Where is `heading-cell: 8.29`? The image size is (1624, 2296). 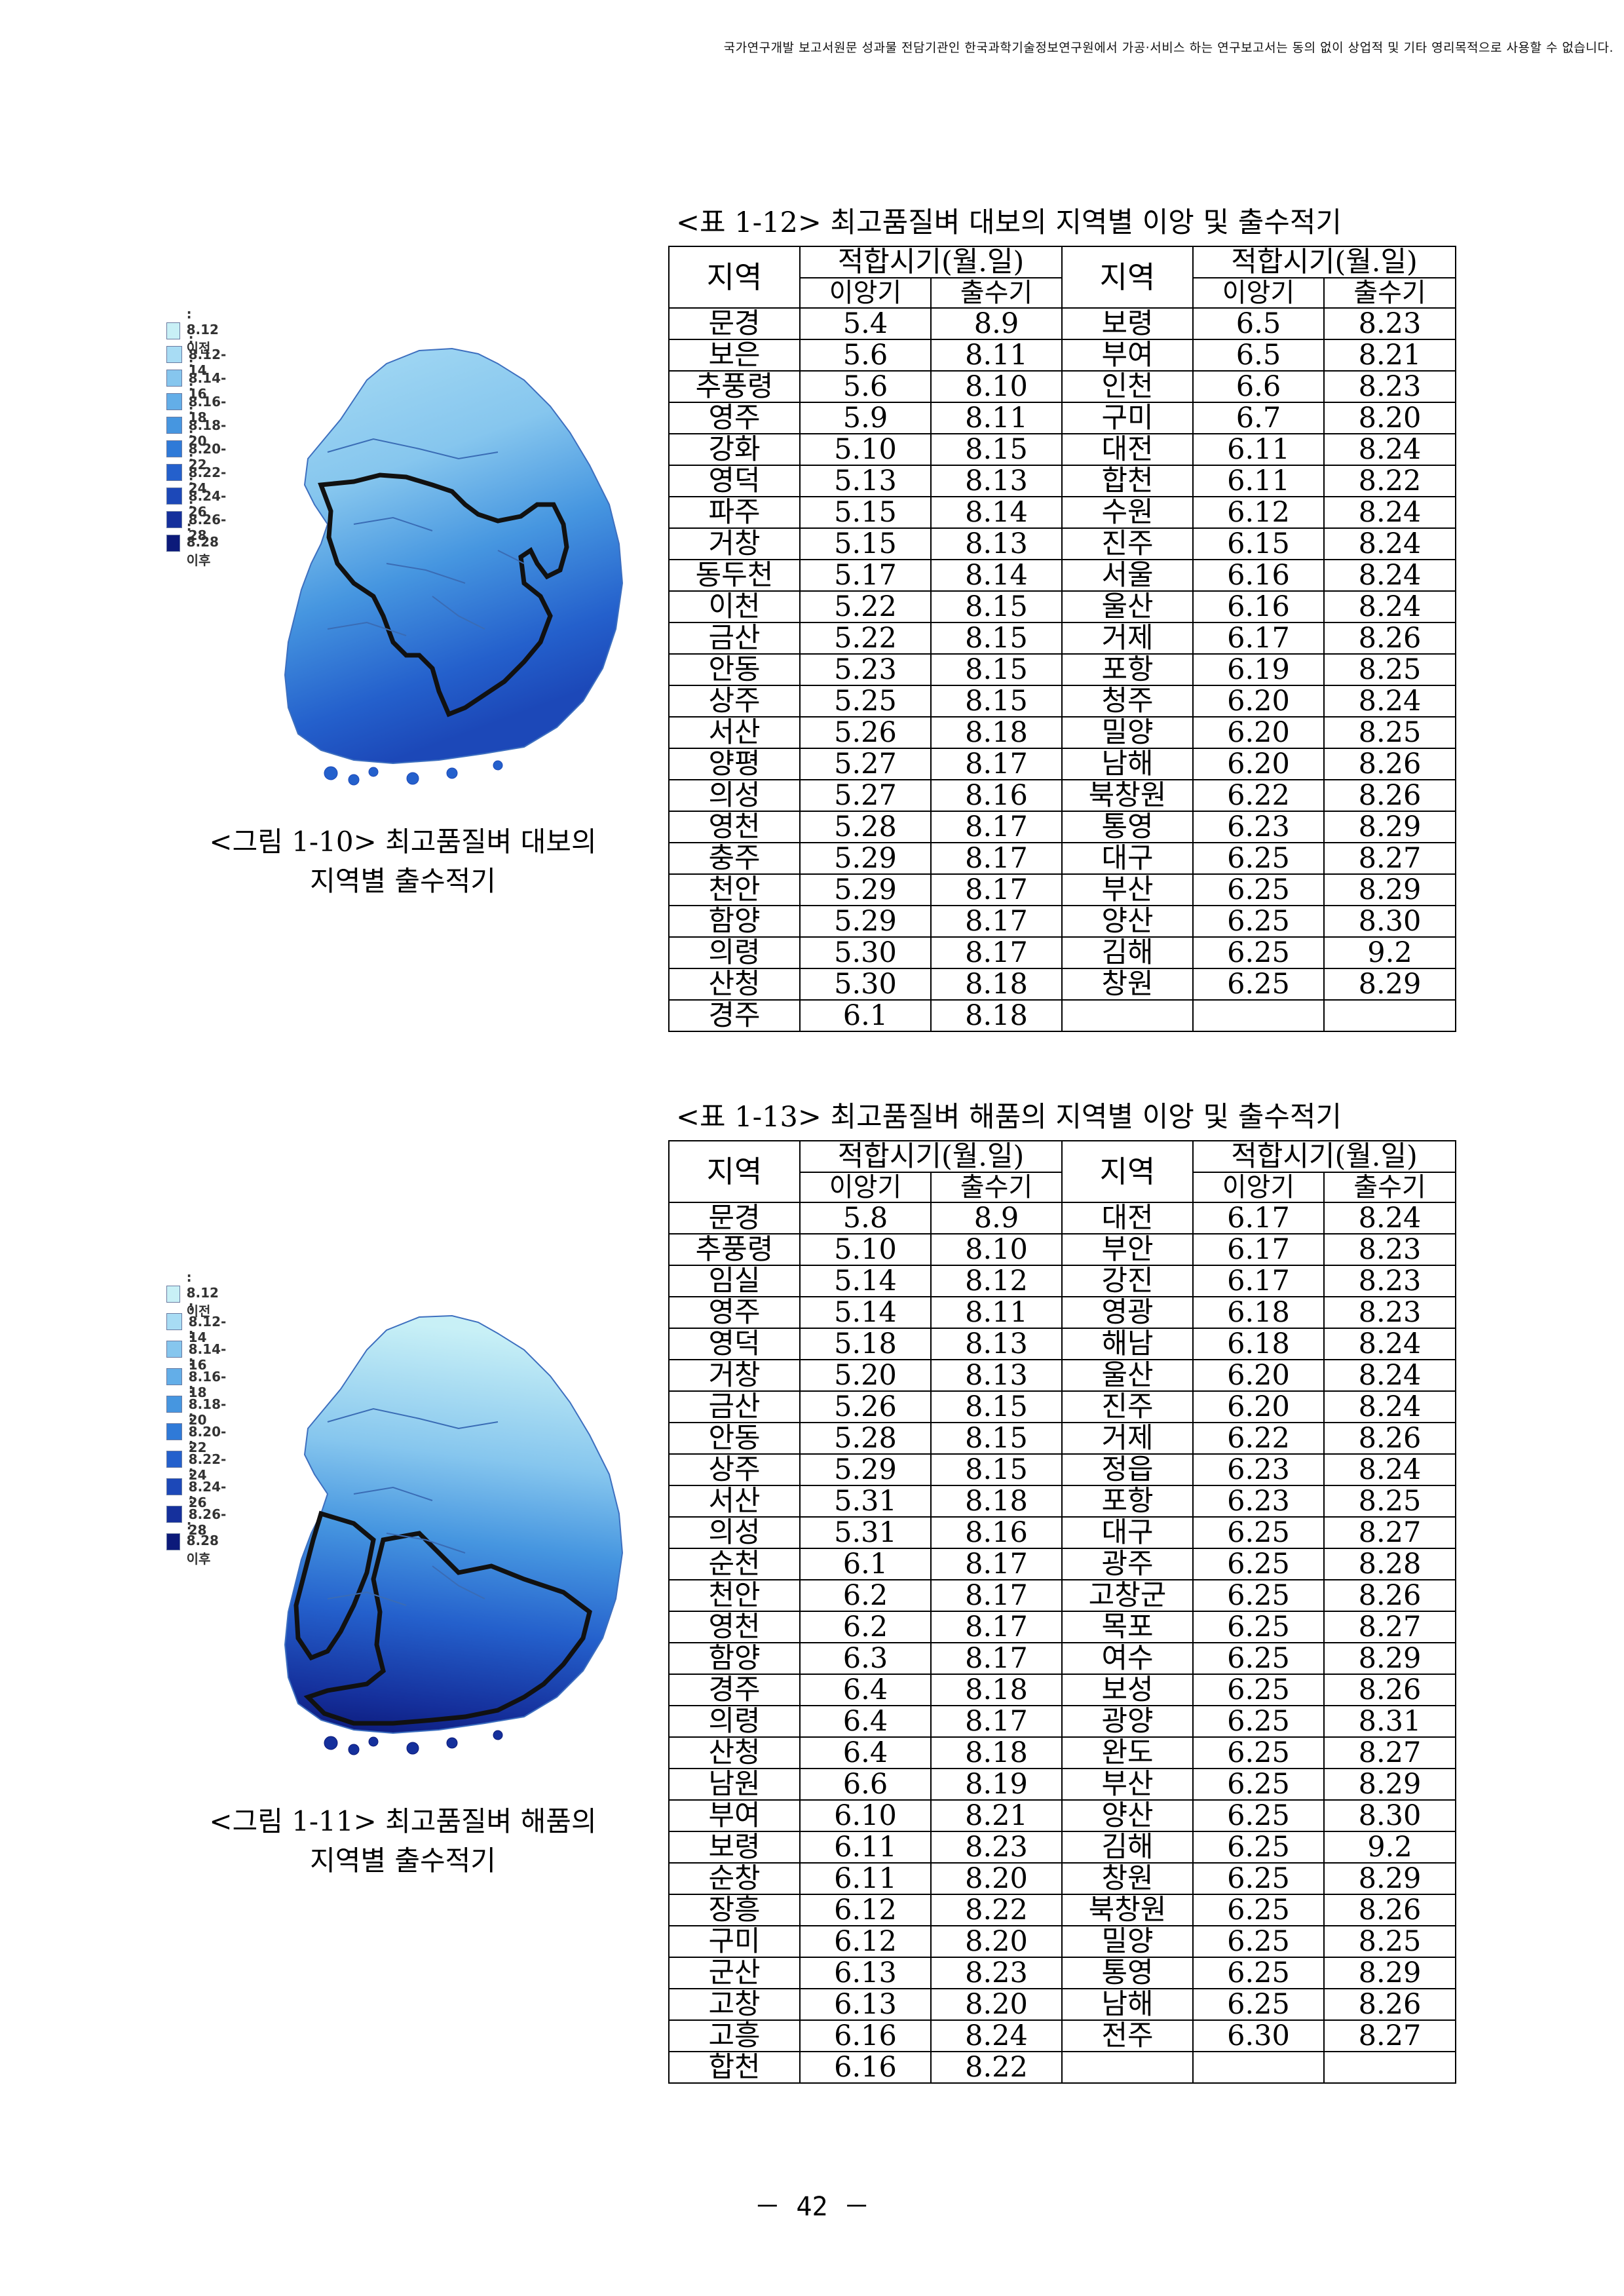
heading-cell: 8.29 is located at coordinates (1389, 889).